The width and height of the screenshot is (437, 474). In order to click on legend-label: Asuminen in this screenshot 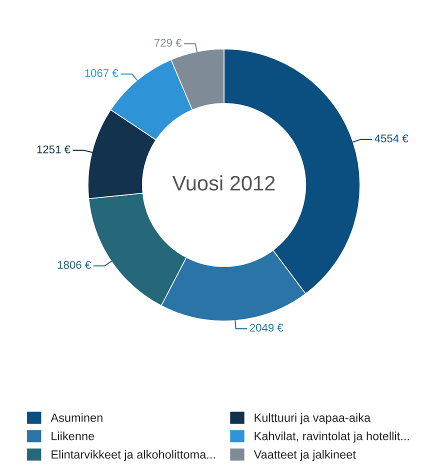, I will do `click(76, 417)`.